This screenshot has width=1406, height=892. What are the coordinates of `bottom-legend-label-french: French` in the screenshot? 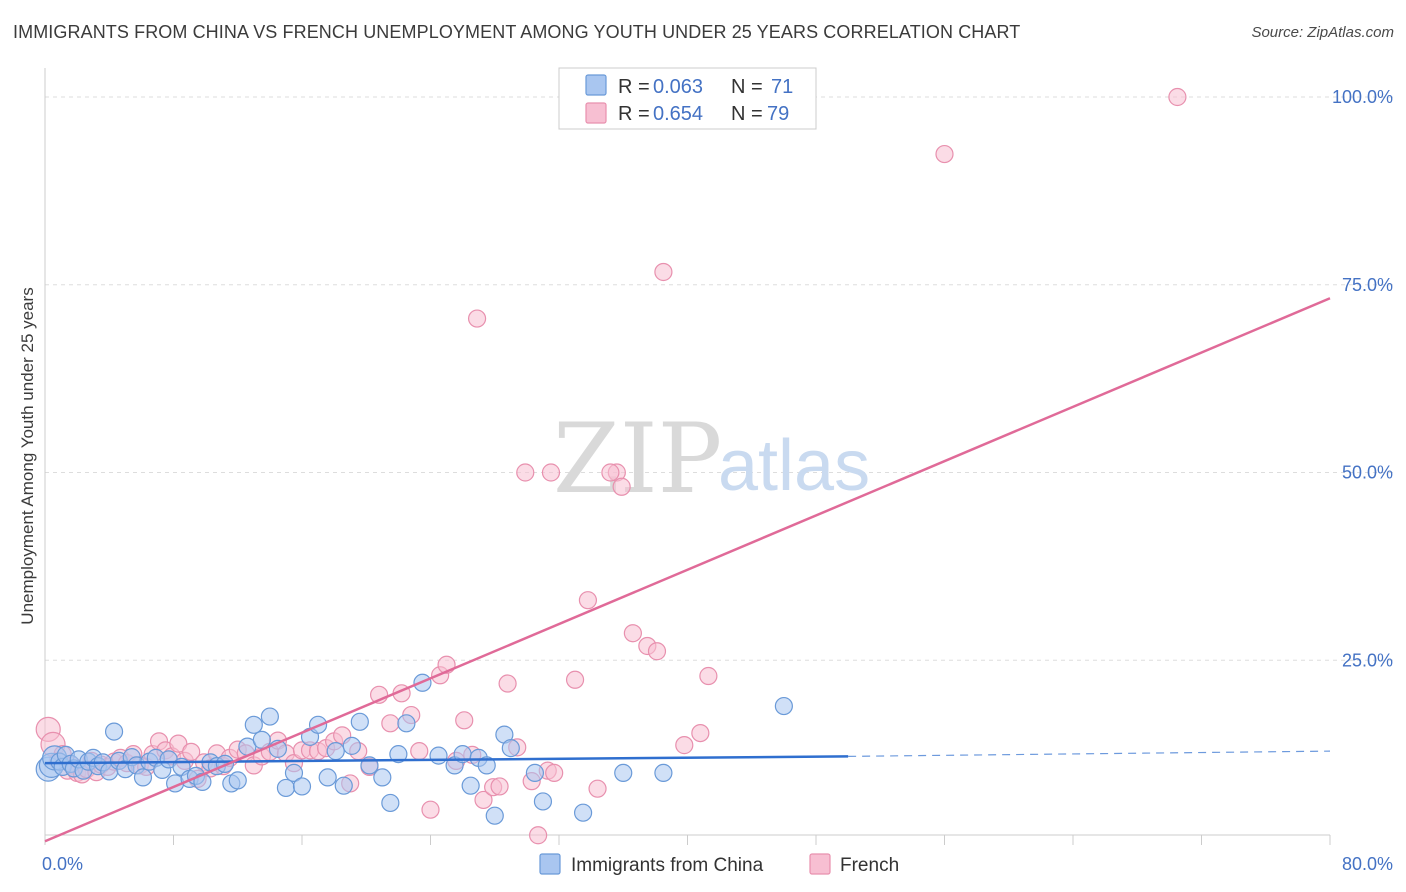 It's located at (869, 865).